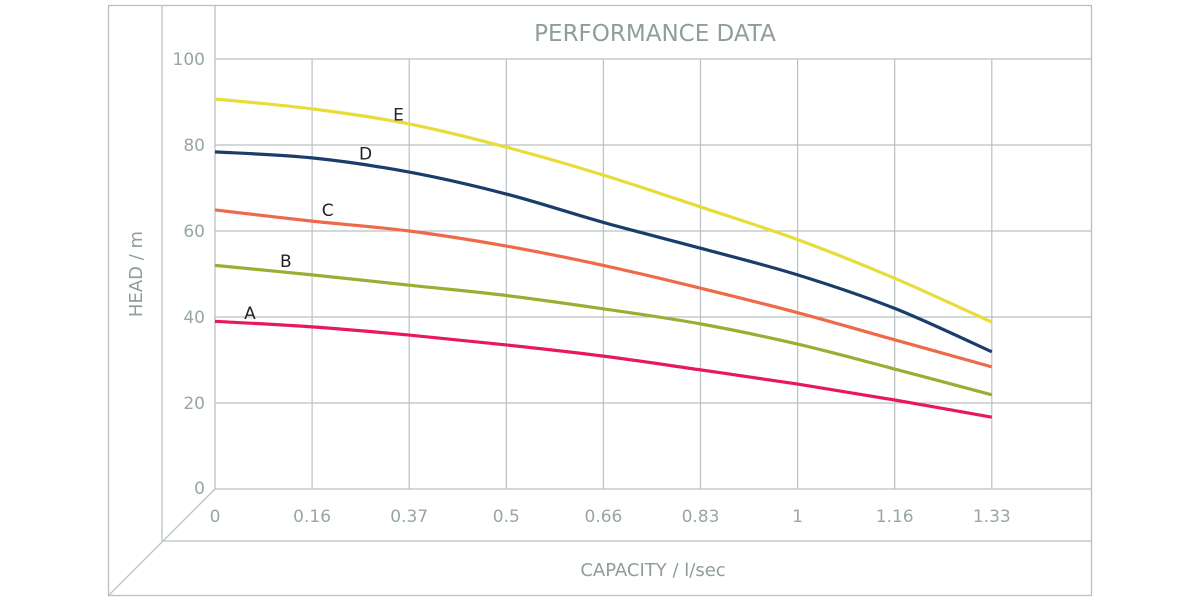 Image resolution: width=1200 pixels, height=600 pixels. Describe the element at coordinates (189, 274) in the screenshot. I see `y-tick-labels: 0 20 40 60 80 100` at that location.